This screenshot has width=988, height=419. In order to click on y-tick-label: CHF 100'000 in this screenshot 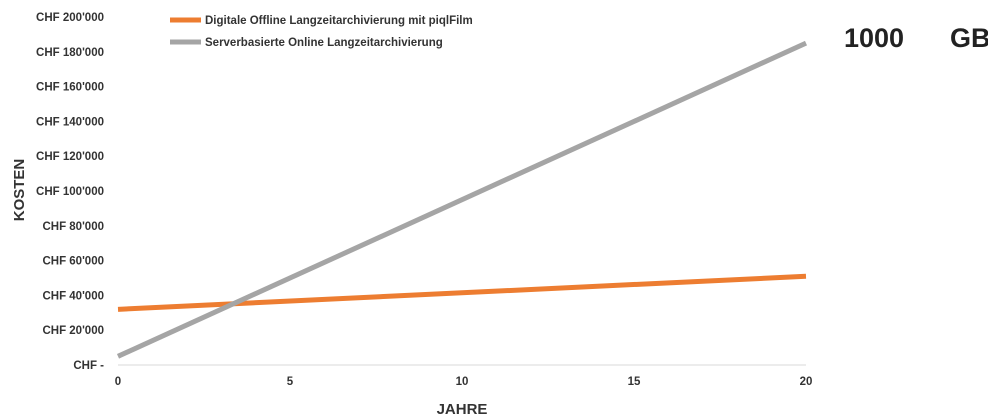, I will do `click(70, 192)`.